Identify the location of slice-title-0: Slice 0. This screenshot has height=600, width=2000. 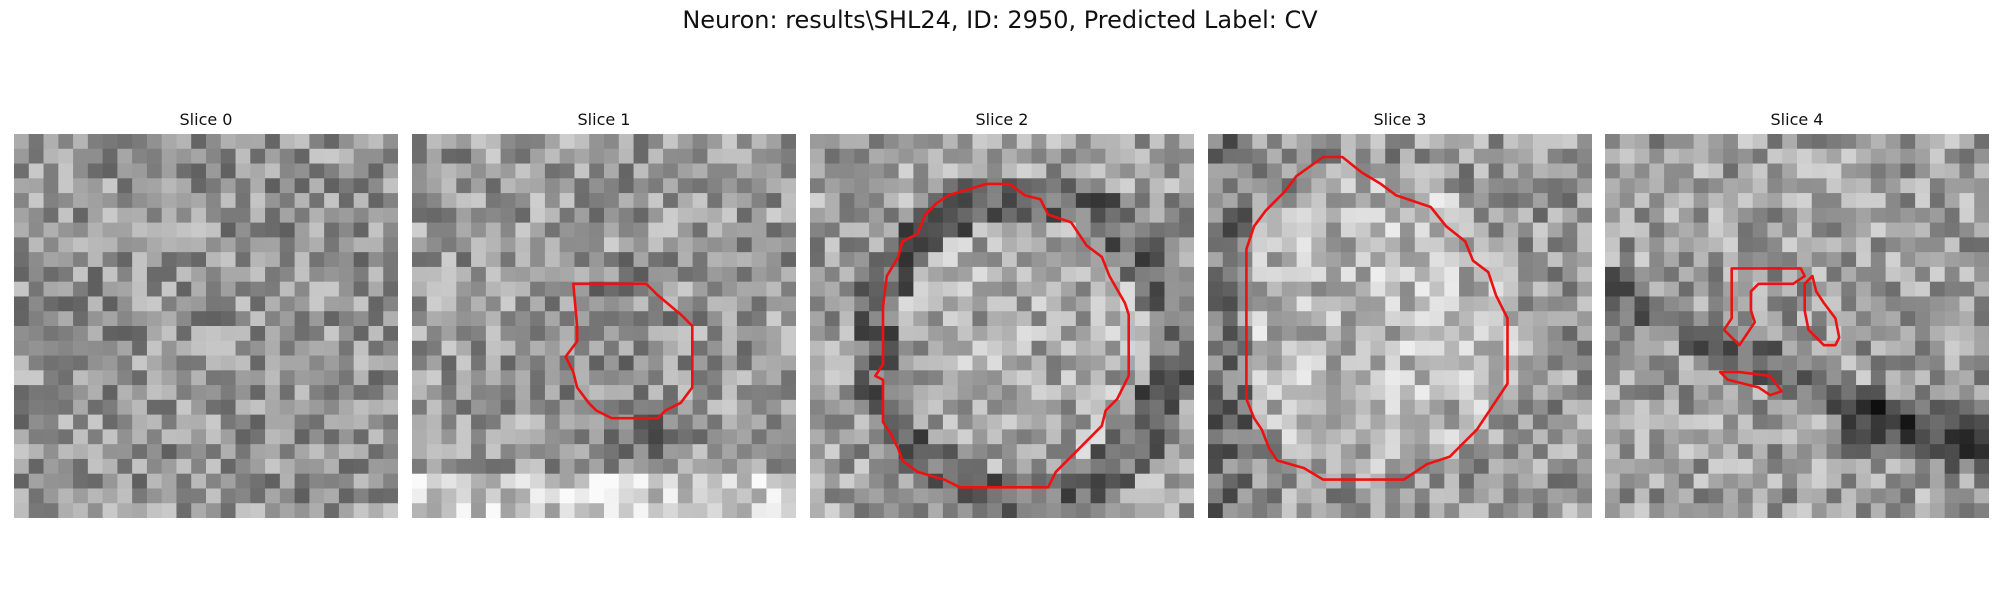
(206, 119).